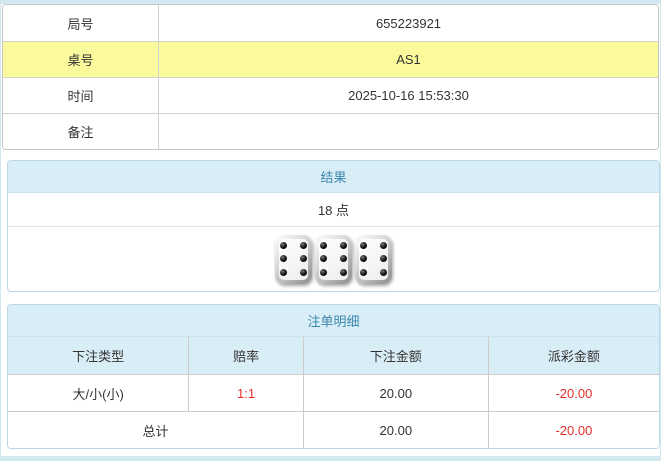 This screenshot has width=661, height=461. I want to click on info-row: 备注, so click(330, 131).